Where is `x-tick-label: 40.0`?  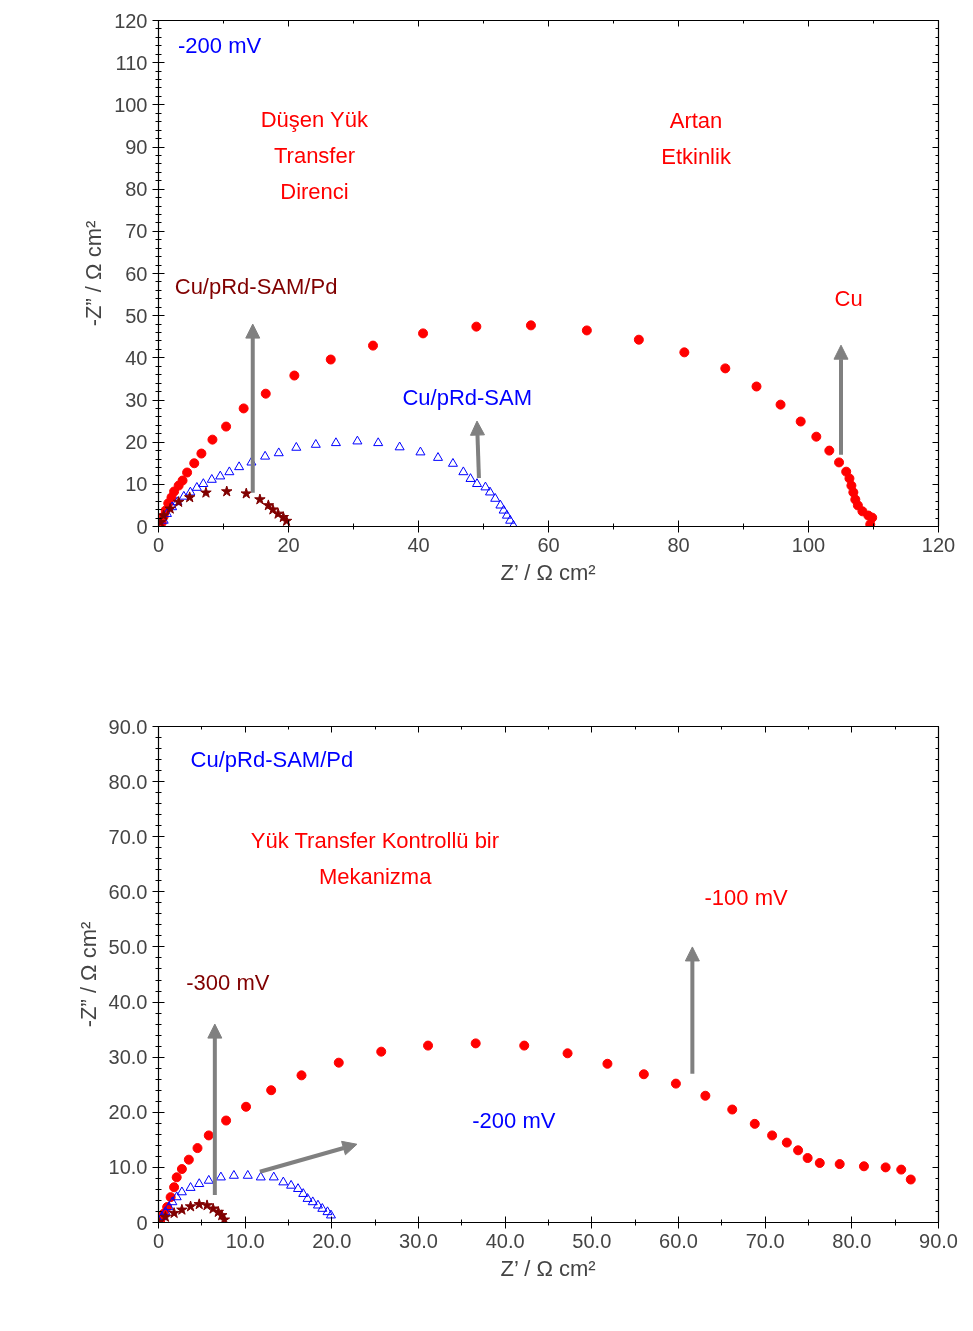
x-tick-label: 40.0 is located at coordinates (505, 1240).